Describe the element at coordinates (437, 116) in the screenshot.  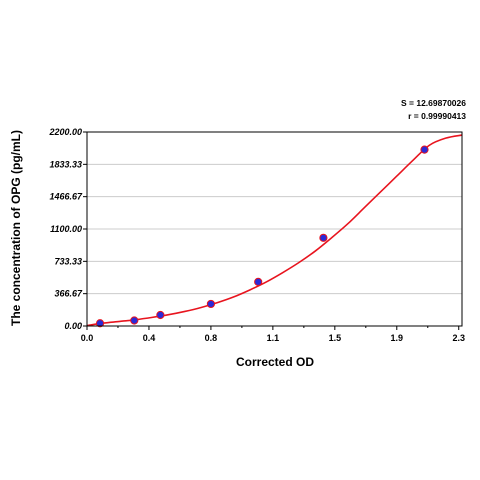
I see `stat-r-value: r = 0.99990413` at that location.